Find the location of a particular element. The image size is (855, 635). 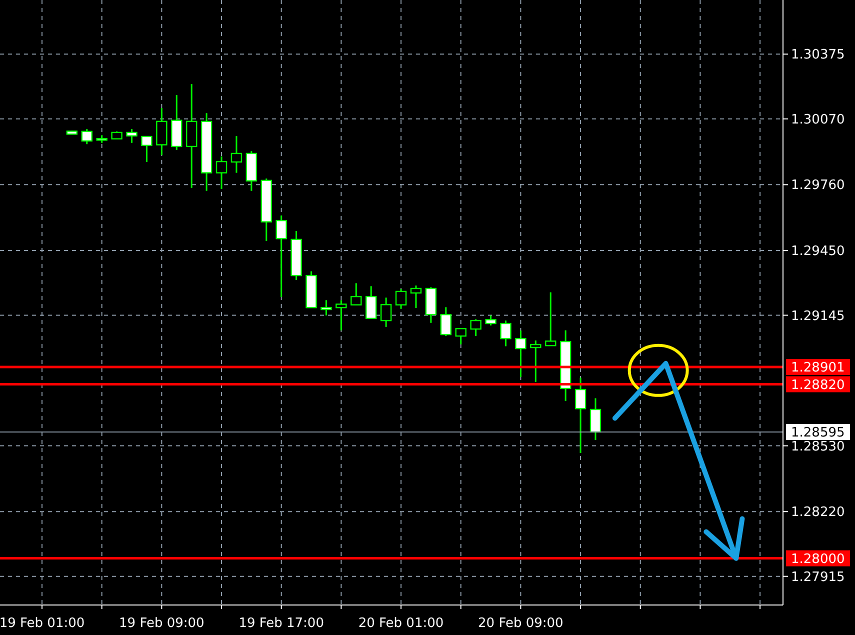

x-tick-label: 19 Feb 17:00 is located at coordinates (281, 623).